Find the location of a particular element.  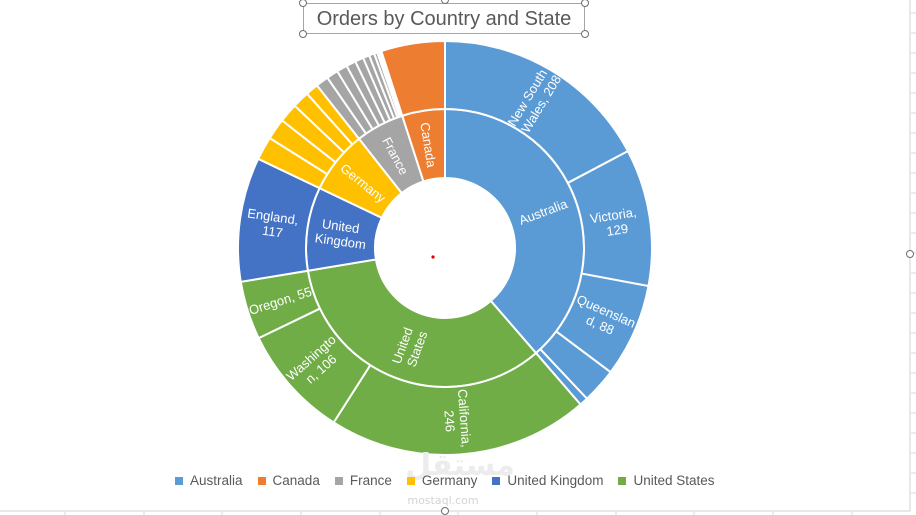

chart-handle-bottom-middle is located at coordinates (445, 511).